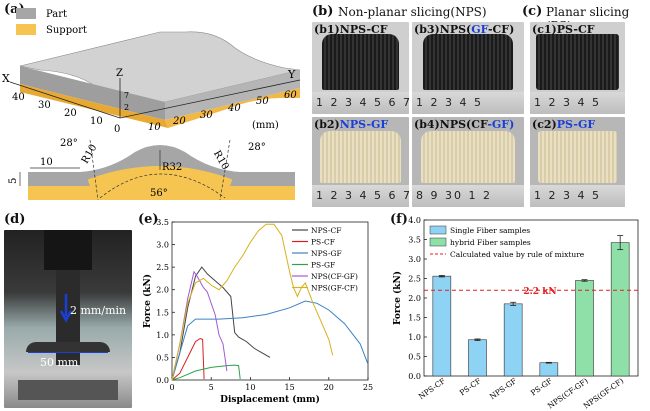  Describe the element at coordinates (98, 310) in the screenshot. I see `speed-label: 2 mm/min` at that location.